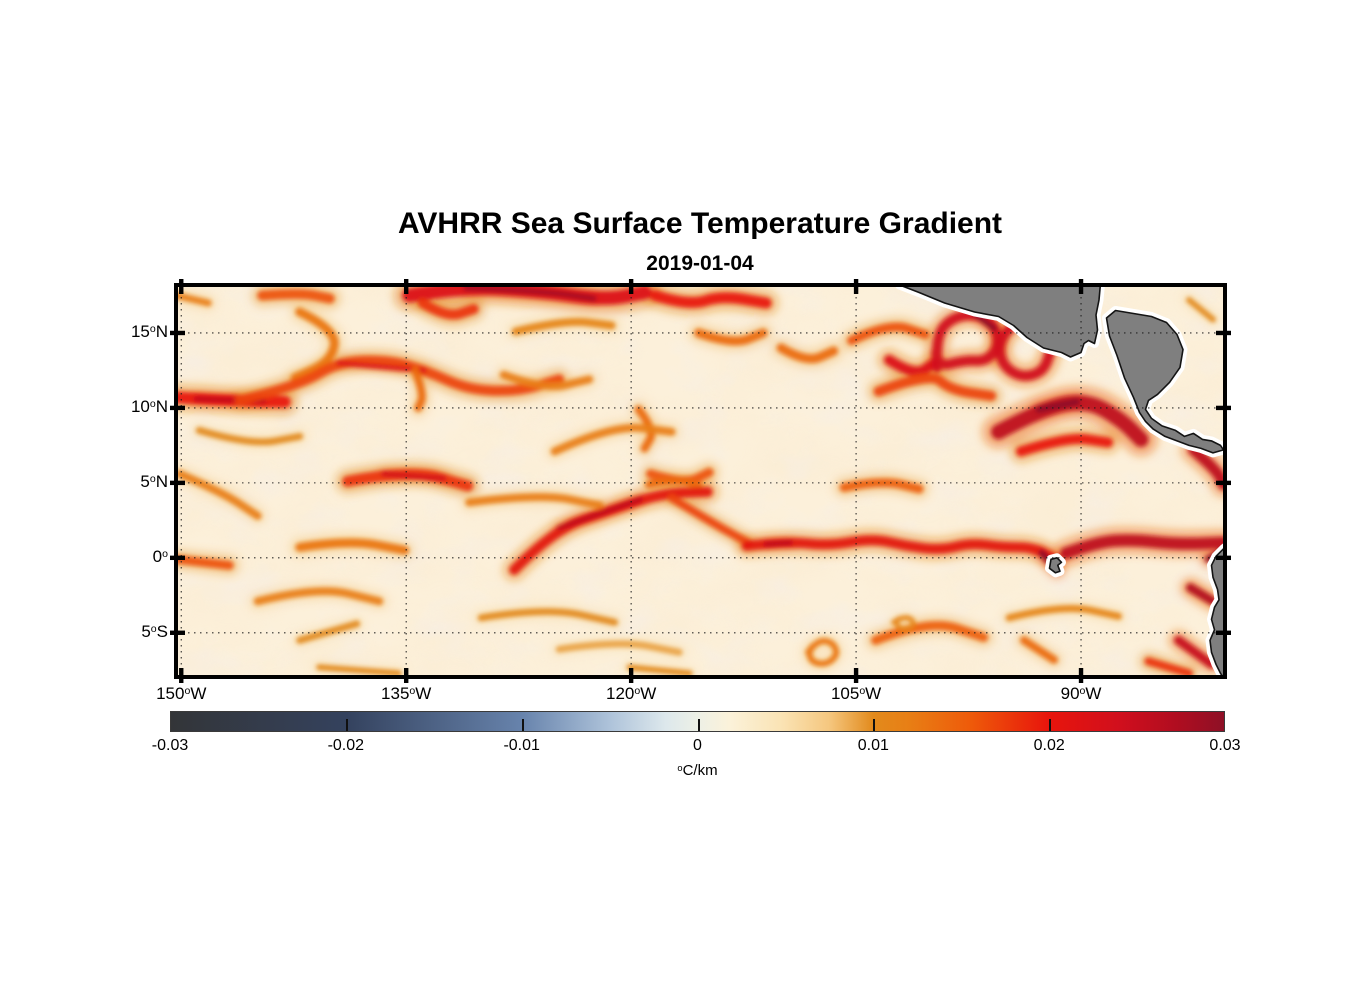  I want to click on colorbar-unit-label: oC/km, so click(697, 770).